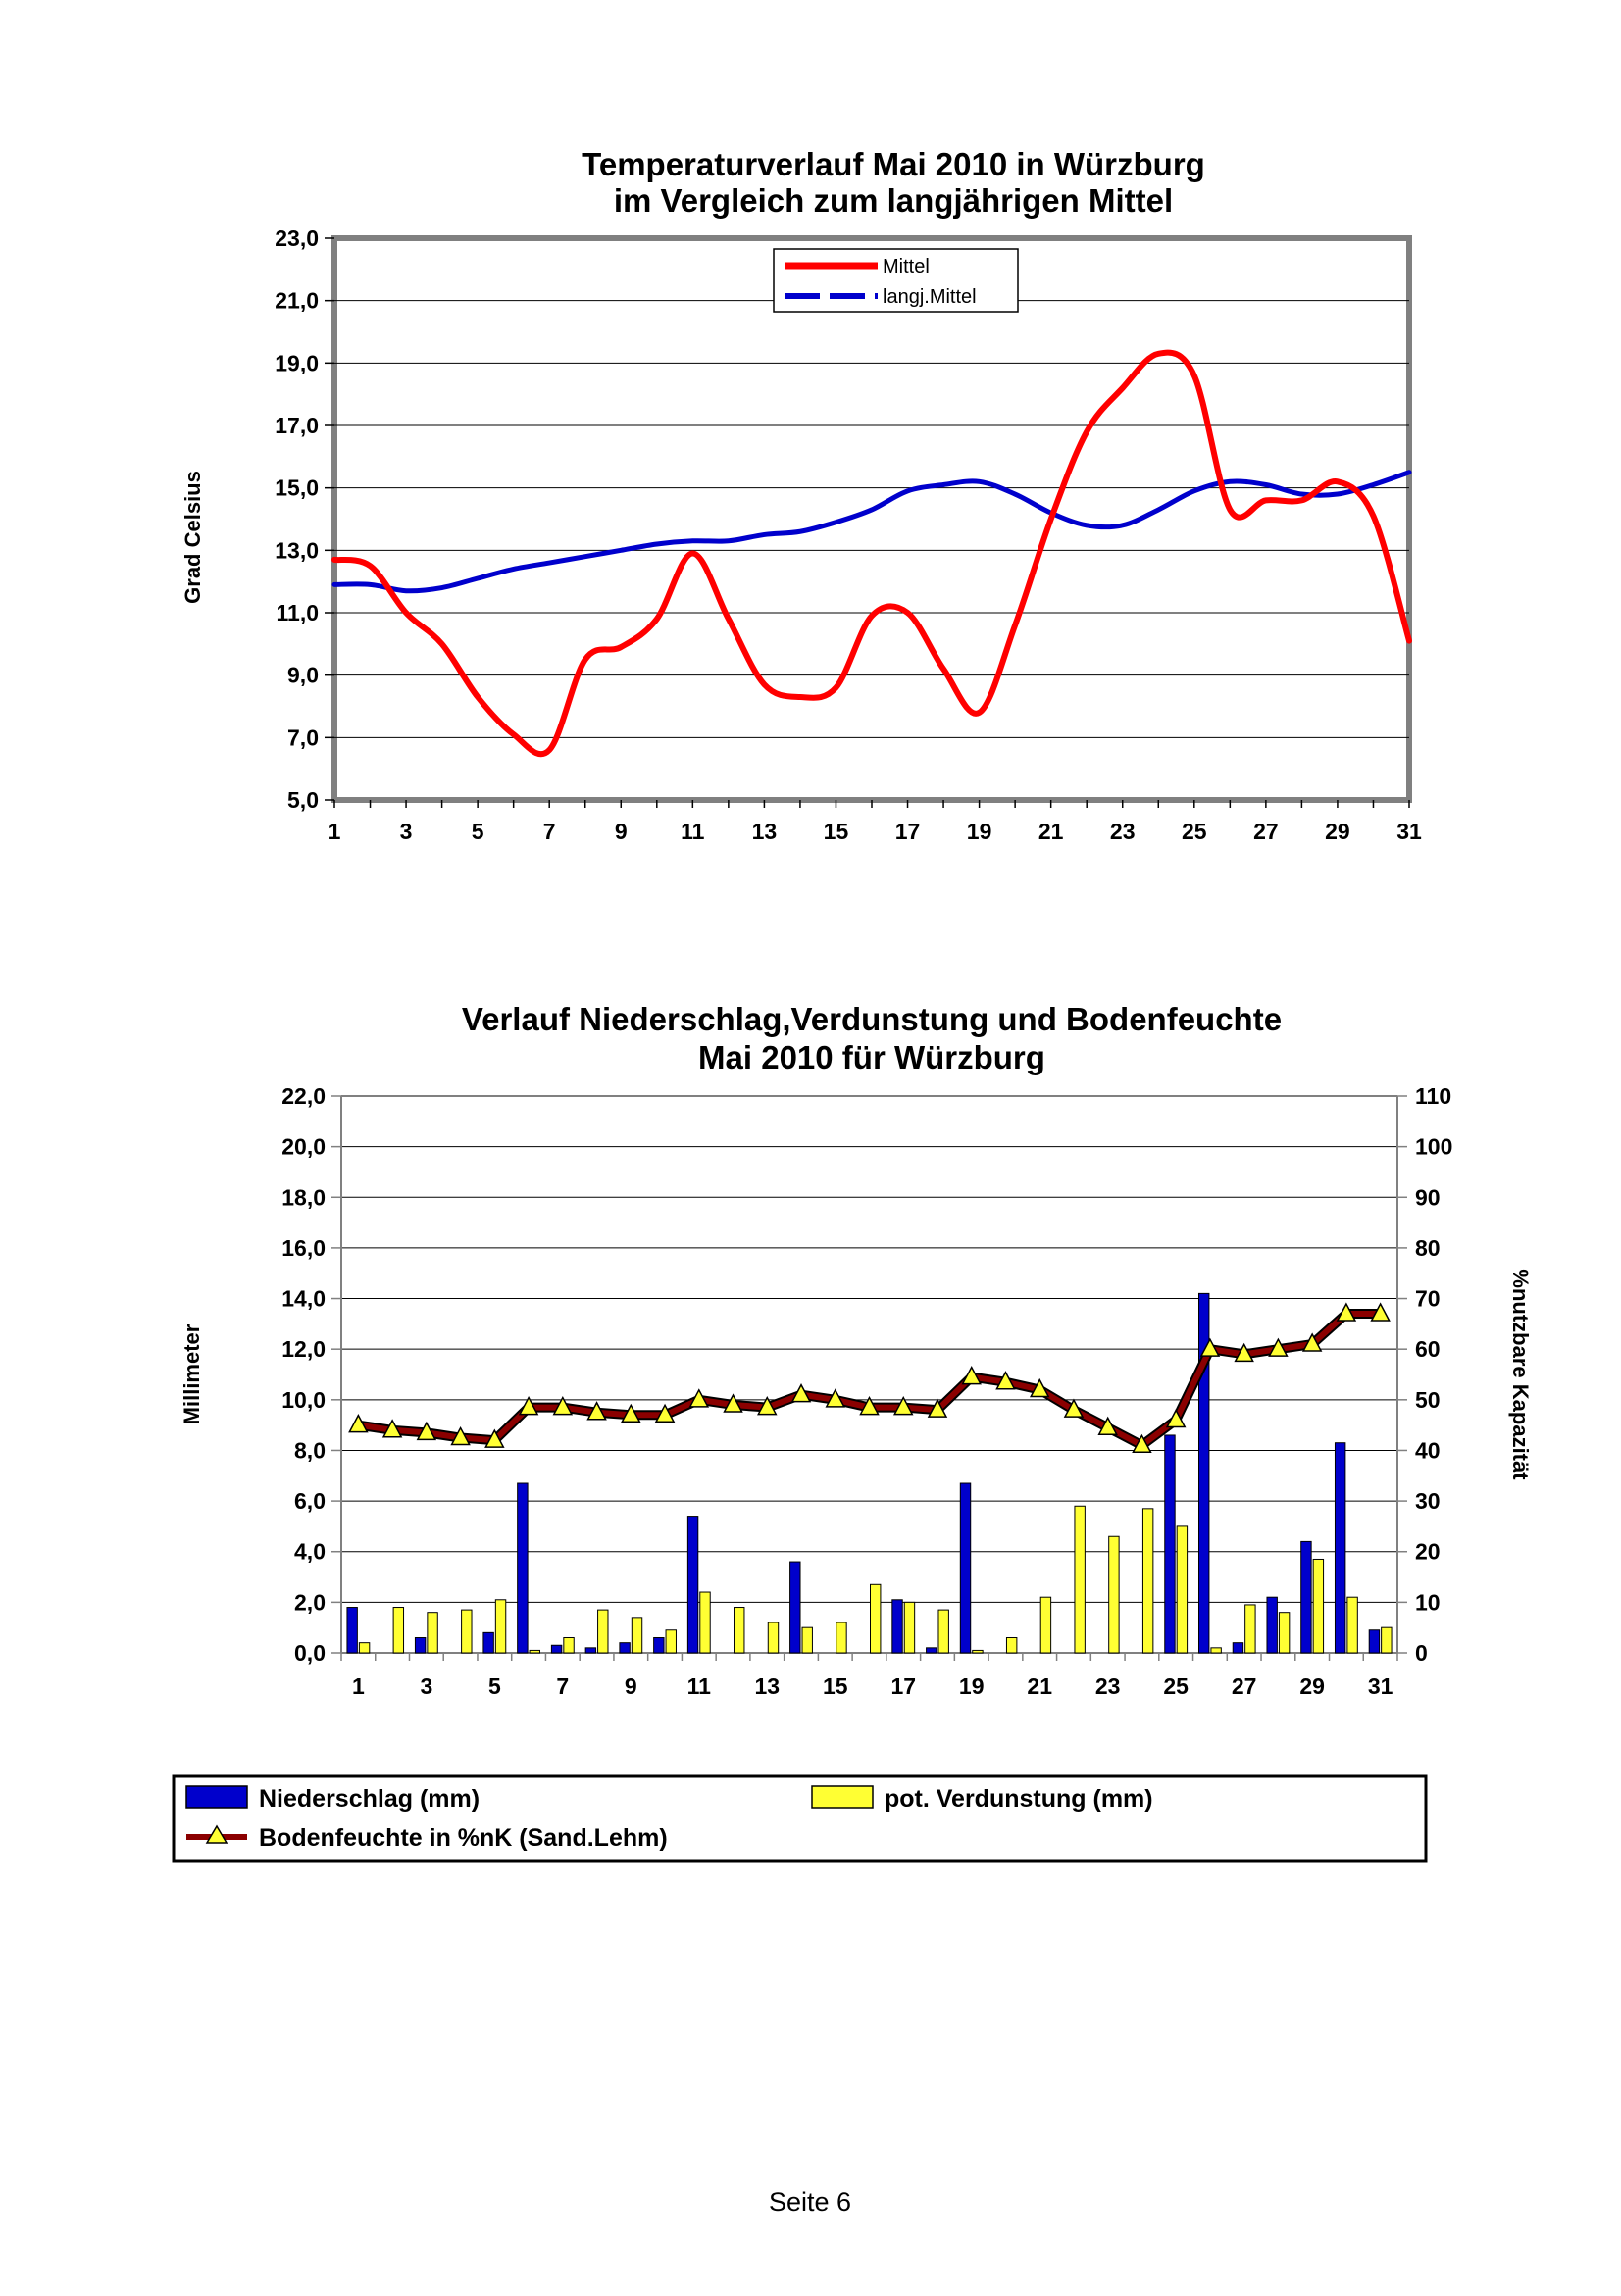  What do you see at coordinates (310, 1602) in the screenshot?
I see `chart2-y-tick-label: 2,0` at bounding box center [310, 1602].